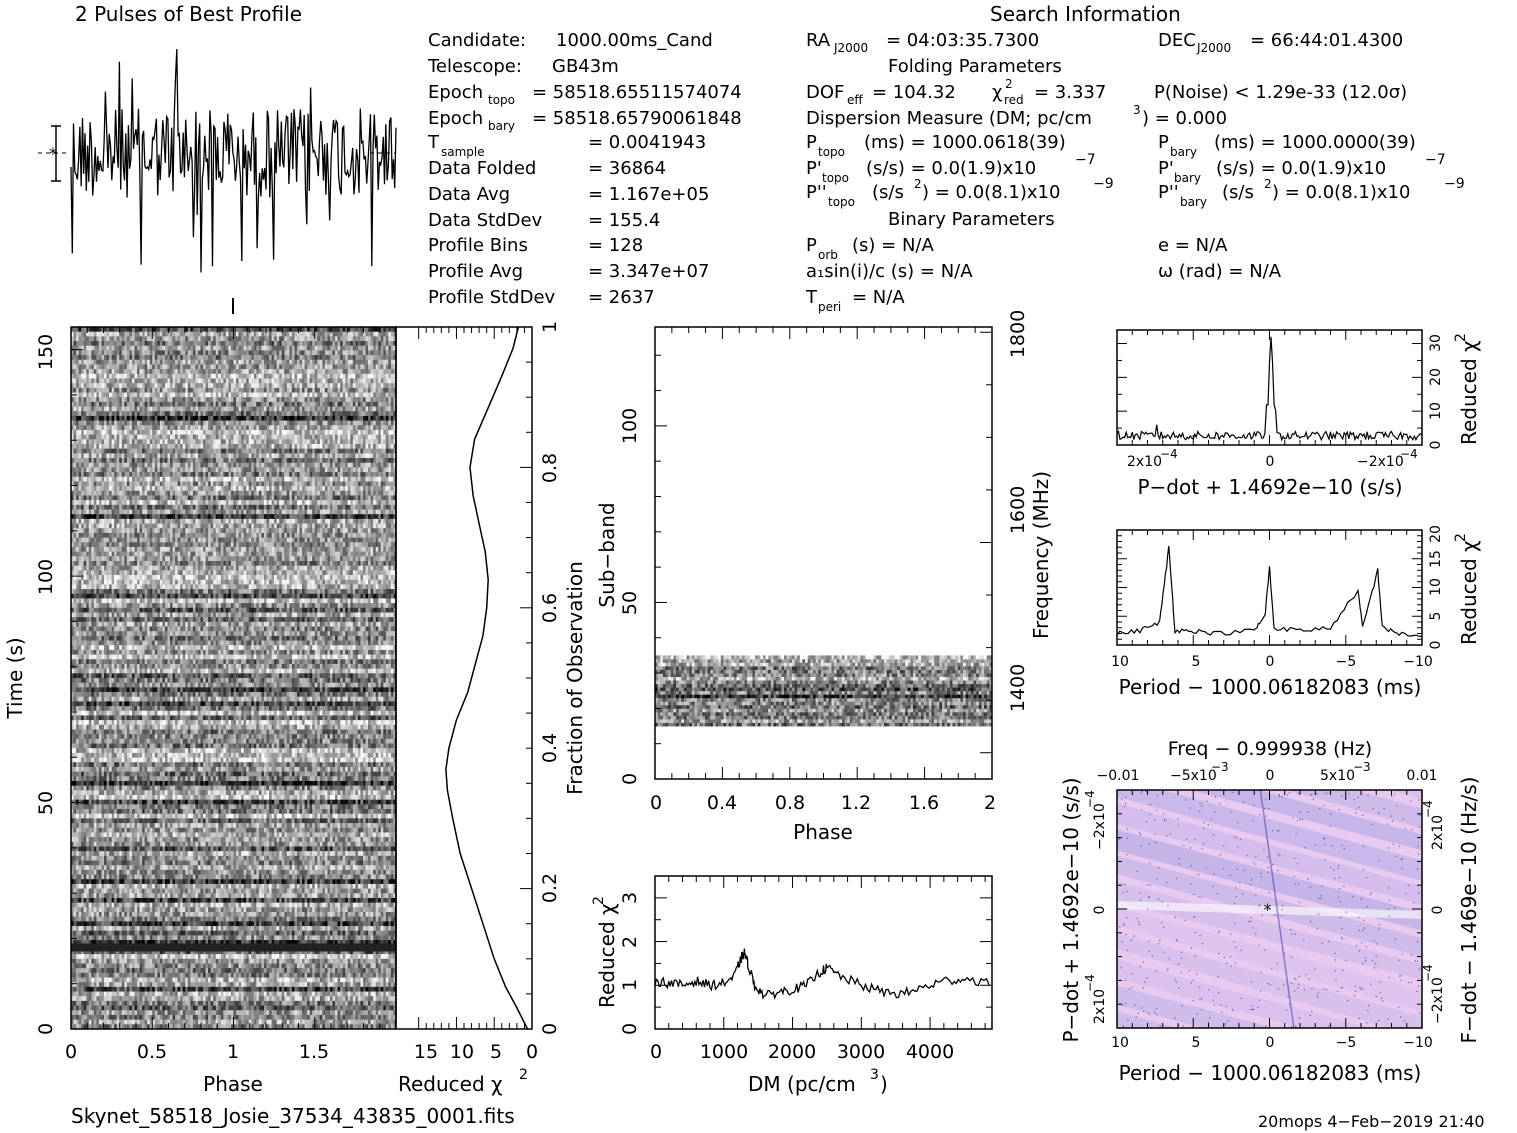 The height and width of the screenshot is (1133, 1517). I want to click on profile-title: 2 Pulses of Best Profile, so click(188, 14).